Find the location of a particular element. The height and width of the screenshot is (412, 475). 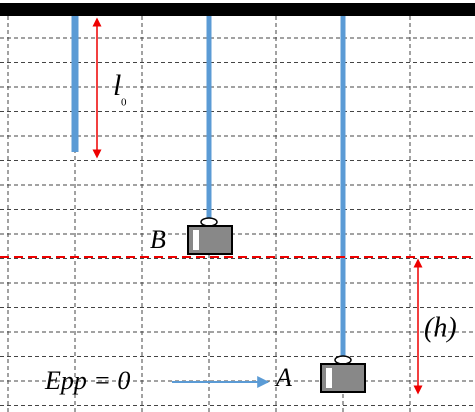

mass-b-shine is located at coordinates (196, 240).